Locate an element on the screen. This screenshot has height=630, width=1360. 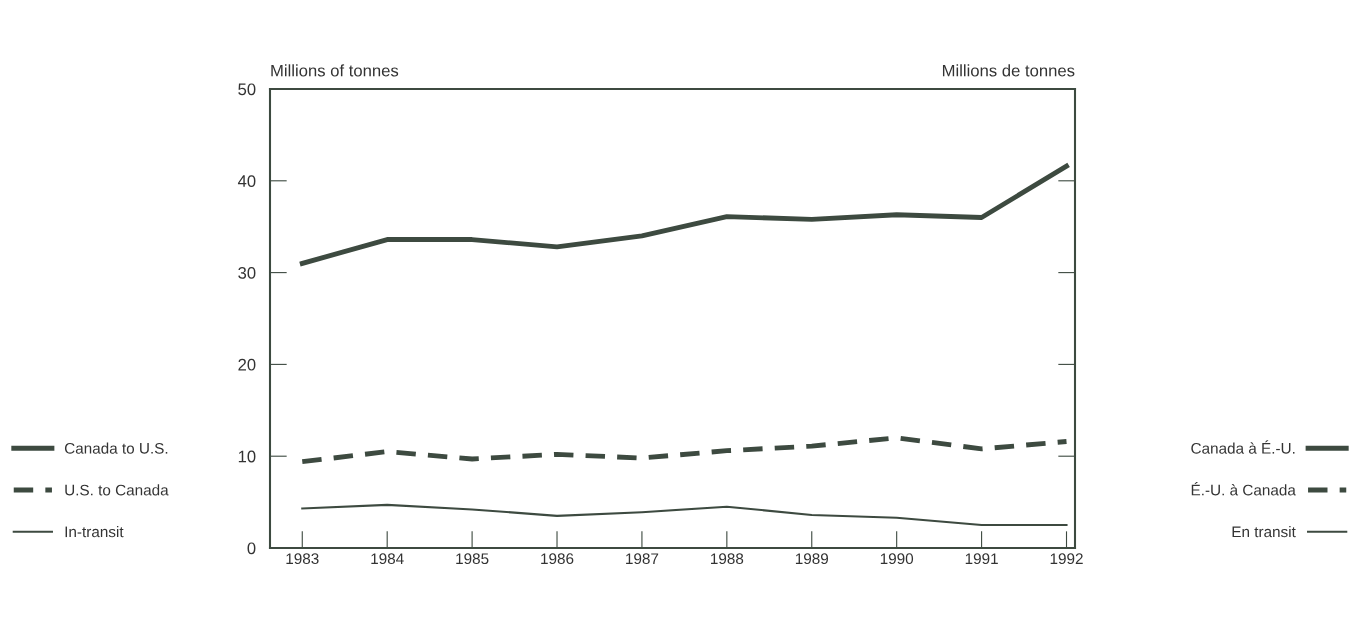
text: É.-U. à Canada is located at coordinates (1243, 489).